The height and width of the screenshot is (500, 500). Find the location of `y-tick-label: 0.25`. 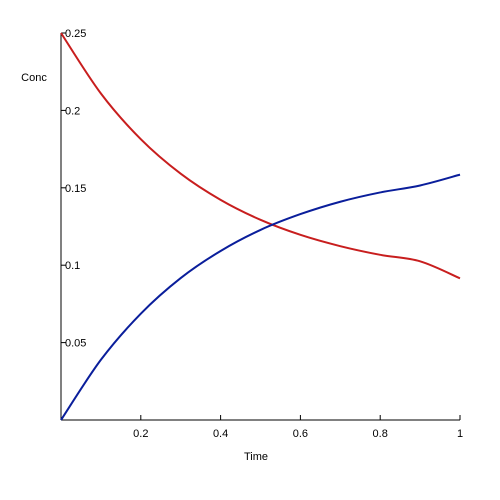

y-tick-label: 0.25 is located at coordinates (75, 34).